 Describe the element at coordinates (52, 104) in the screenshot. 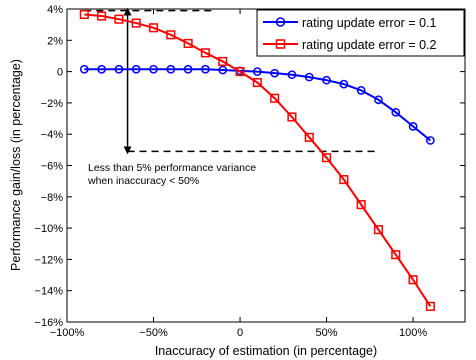

I see `y-tick-label: −2%` at that location.